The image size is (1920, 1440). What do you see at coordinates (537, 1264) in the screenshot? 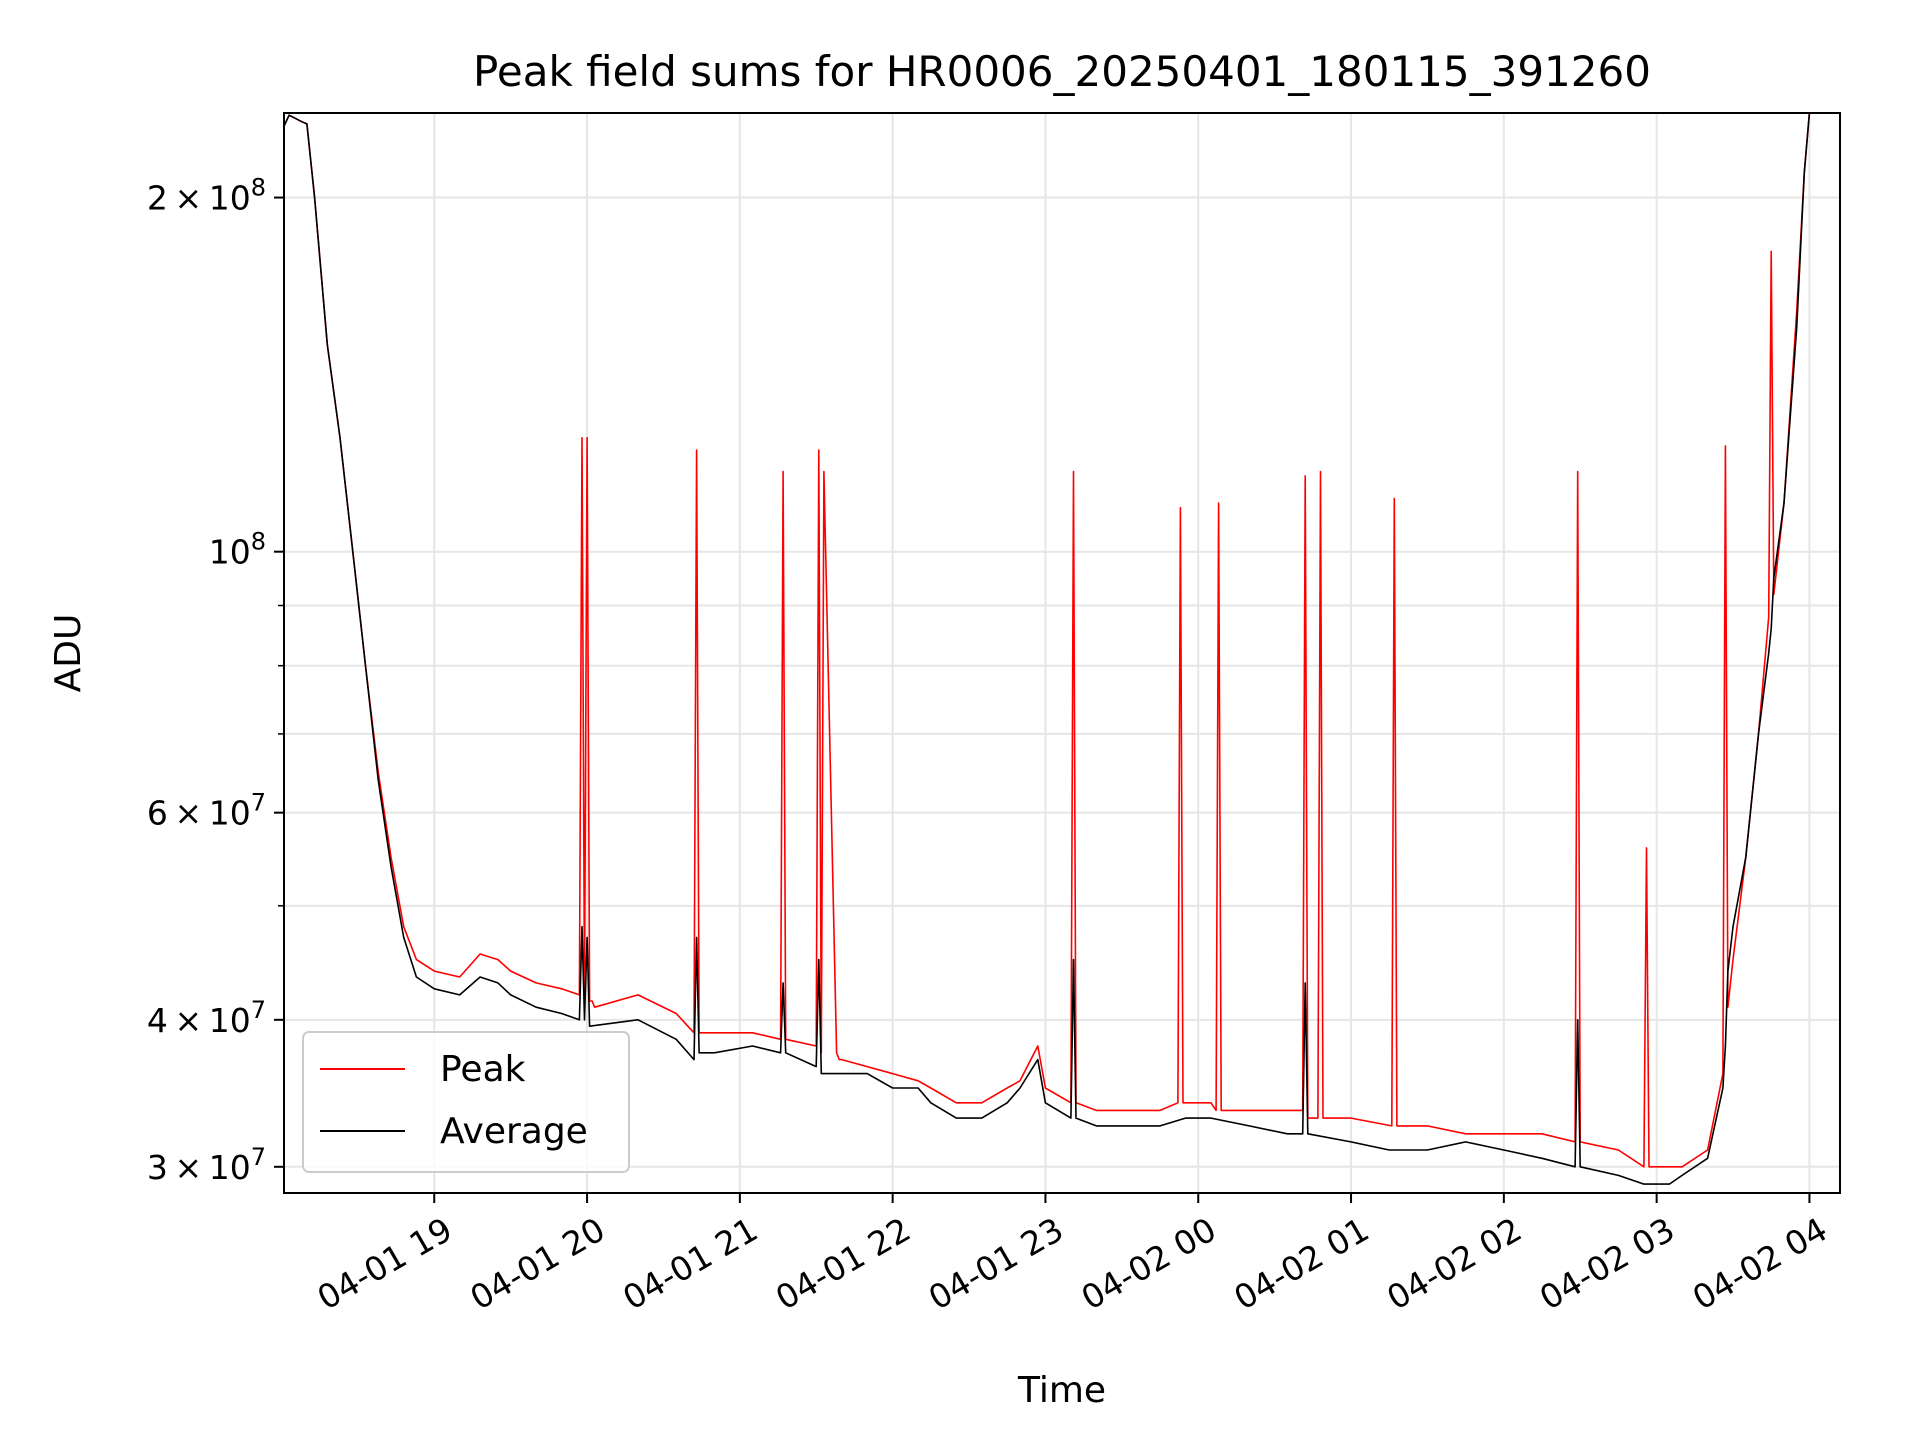
I see `x-tick-label: 04-01 20` at bounding box center [537, 1264].